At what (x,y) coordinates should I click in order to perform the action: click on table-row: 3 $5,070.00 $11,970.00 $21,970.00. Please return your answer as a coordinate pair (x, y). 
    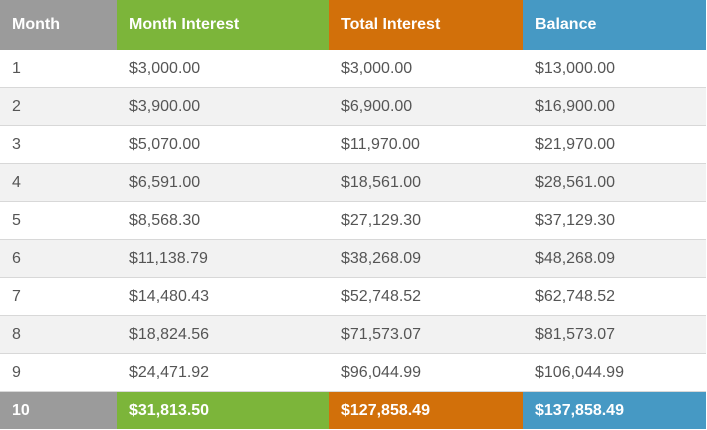
    Looking at the image, I should click on (353, 144).